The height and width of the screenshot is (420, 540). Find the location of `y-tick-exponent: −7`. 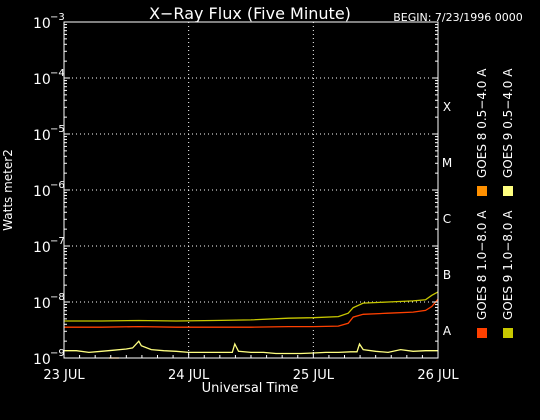

y-tick-exponent: −7 is located at coordinates (57, 241).